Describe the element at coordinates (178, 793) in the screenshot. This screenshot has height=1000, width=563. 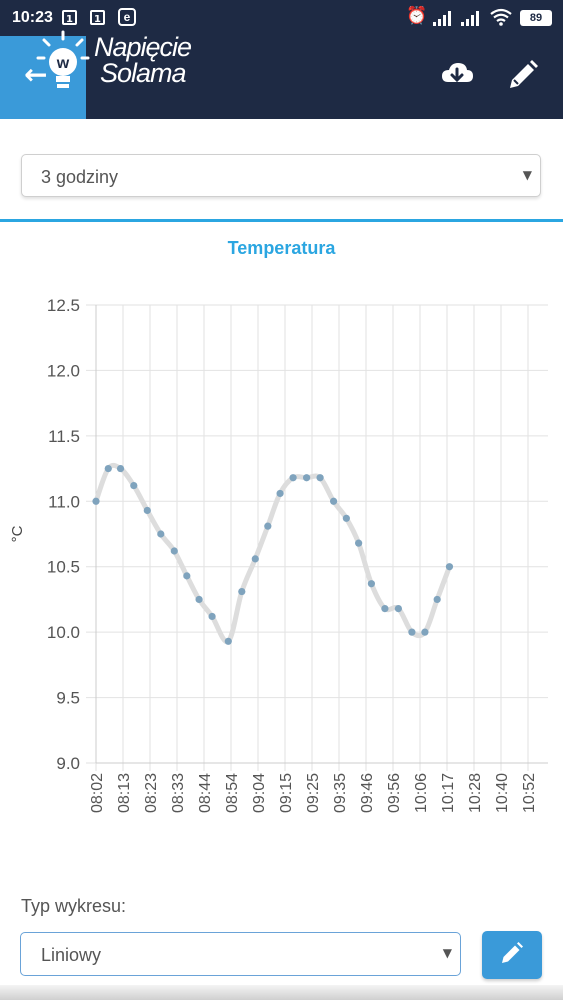
I see `x-tick-label: 08:33` at that location.